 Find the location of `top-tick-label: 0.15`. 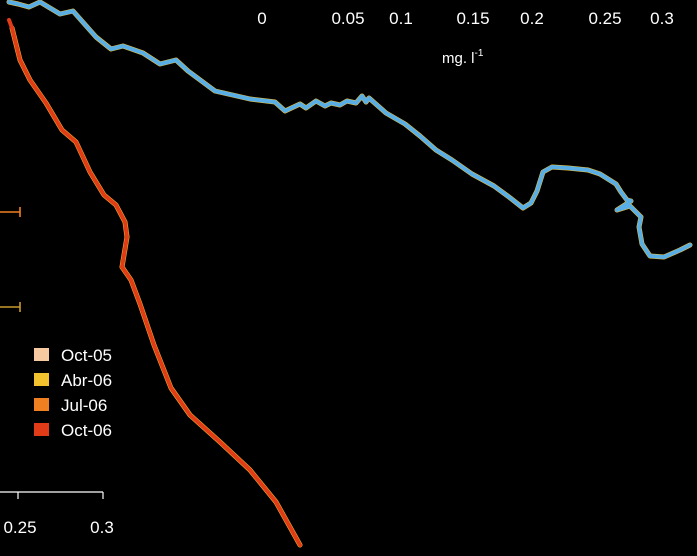

top-tick-label: 0.15 is located at coordinates (472, 18).